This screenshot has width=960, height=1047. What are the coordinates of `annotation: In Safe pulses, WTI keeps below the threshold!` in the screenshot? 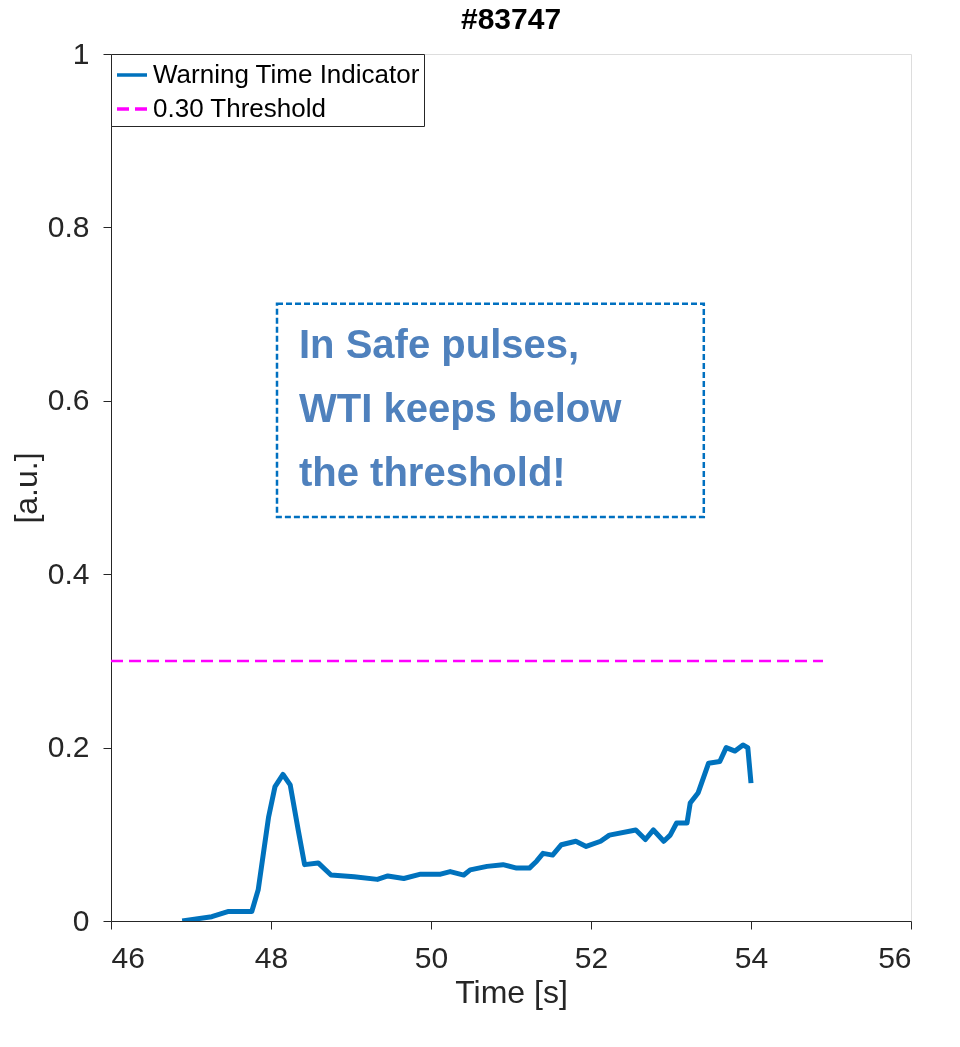 It's located at (461, 407).